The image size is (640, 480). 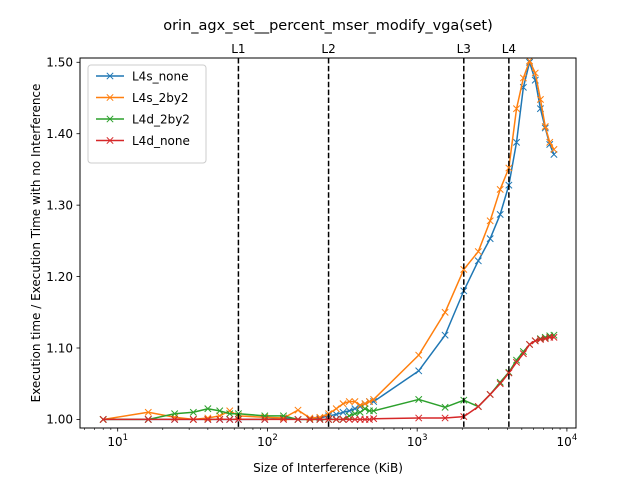 I want to click on legend-marker-l4d-none, so click(x=110, y=140).